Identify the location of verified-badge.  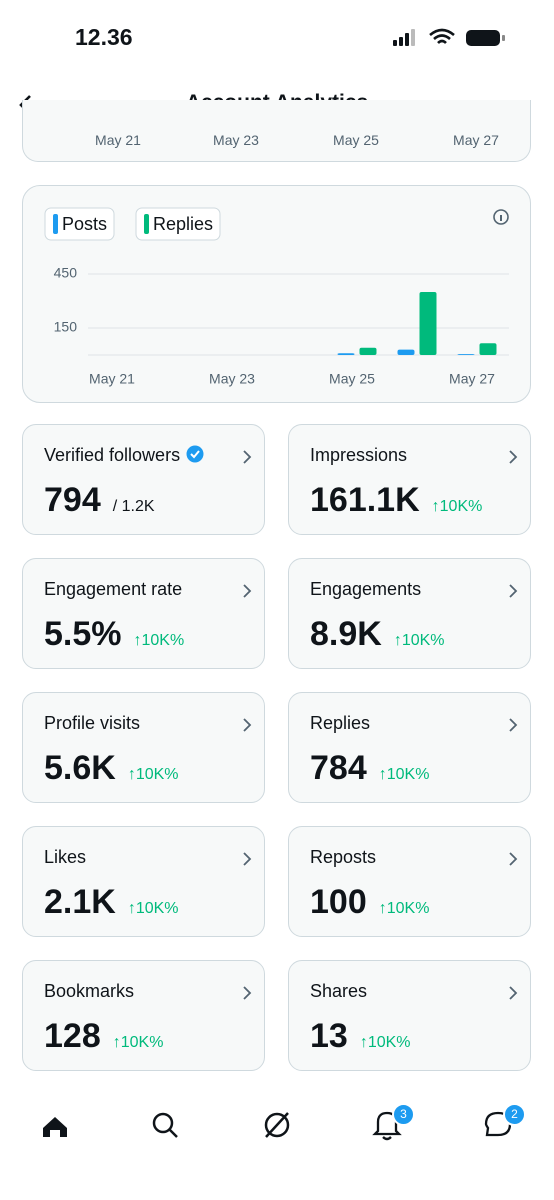
(195, 456).